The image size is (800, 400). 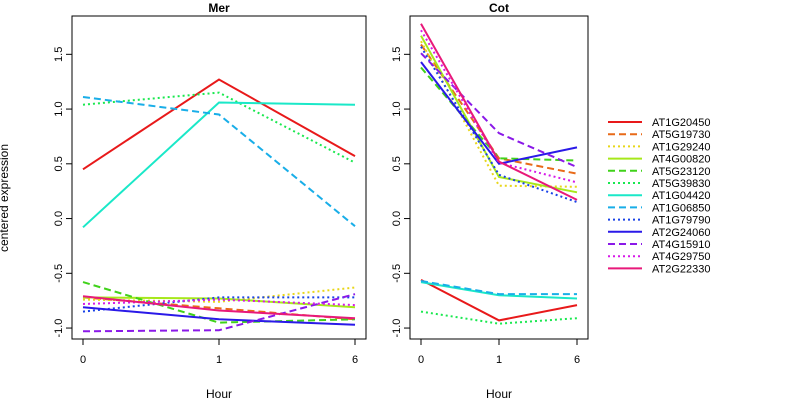 What do you see at coordinates (681, 172) in the screenshot?
I see `legend-label: AT5G23120` at bounding box center [681, 172].